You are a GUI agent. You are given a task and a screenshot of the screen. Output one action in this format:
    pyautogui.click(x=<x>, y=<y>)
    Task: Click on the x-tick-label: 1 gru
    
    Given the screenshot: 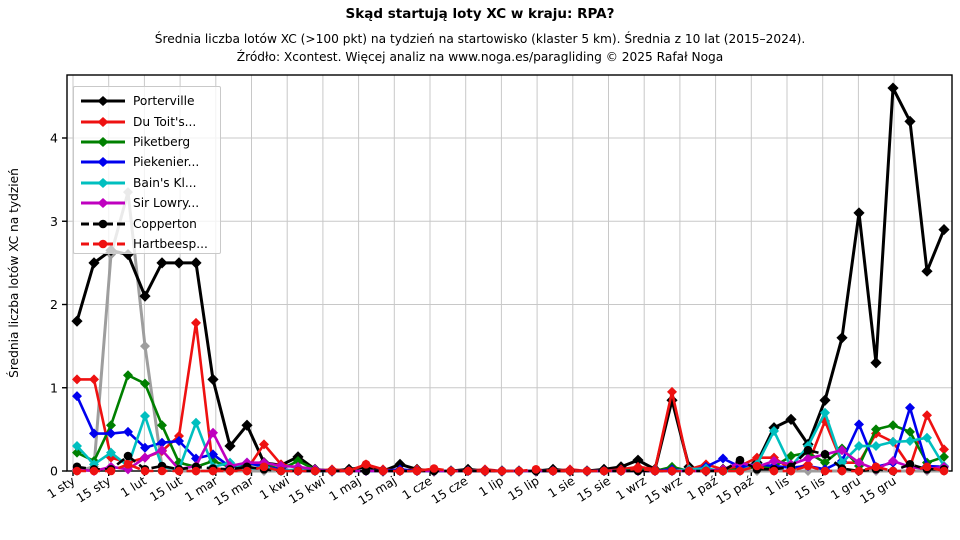 What is the action you would take?
    pyautogui.click(x=845, y=488)
    